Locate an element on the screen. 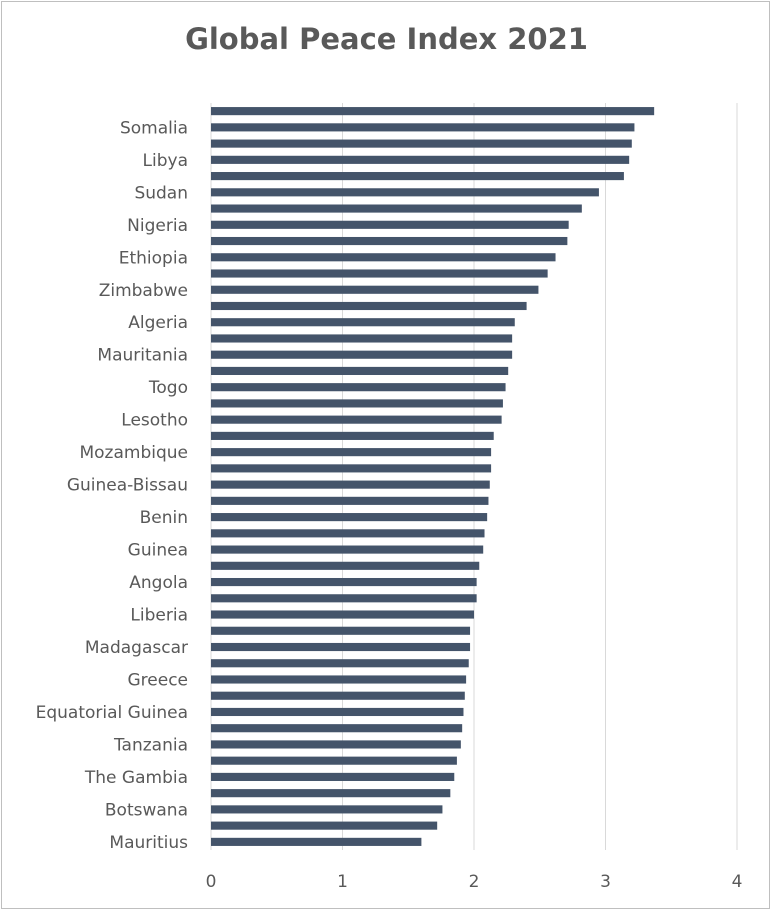  category-label: Guinea is located at coordinates (158, 551).